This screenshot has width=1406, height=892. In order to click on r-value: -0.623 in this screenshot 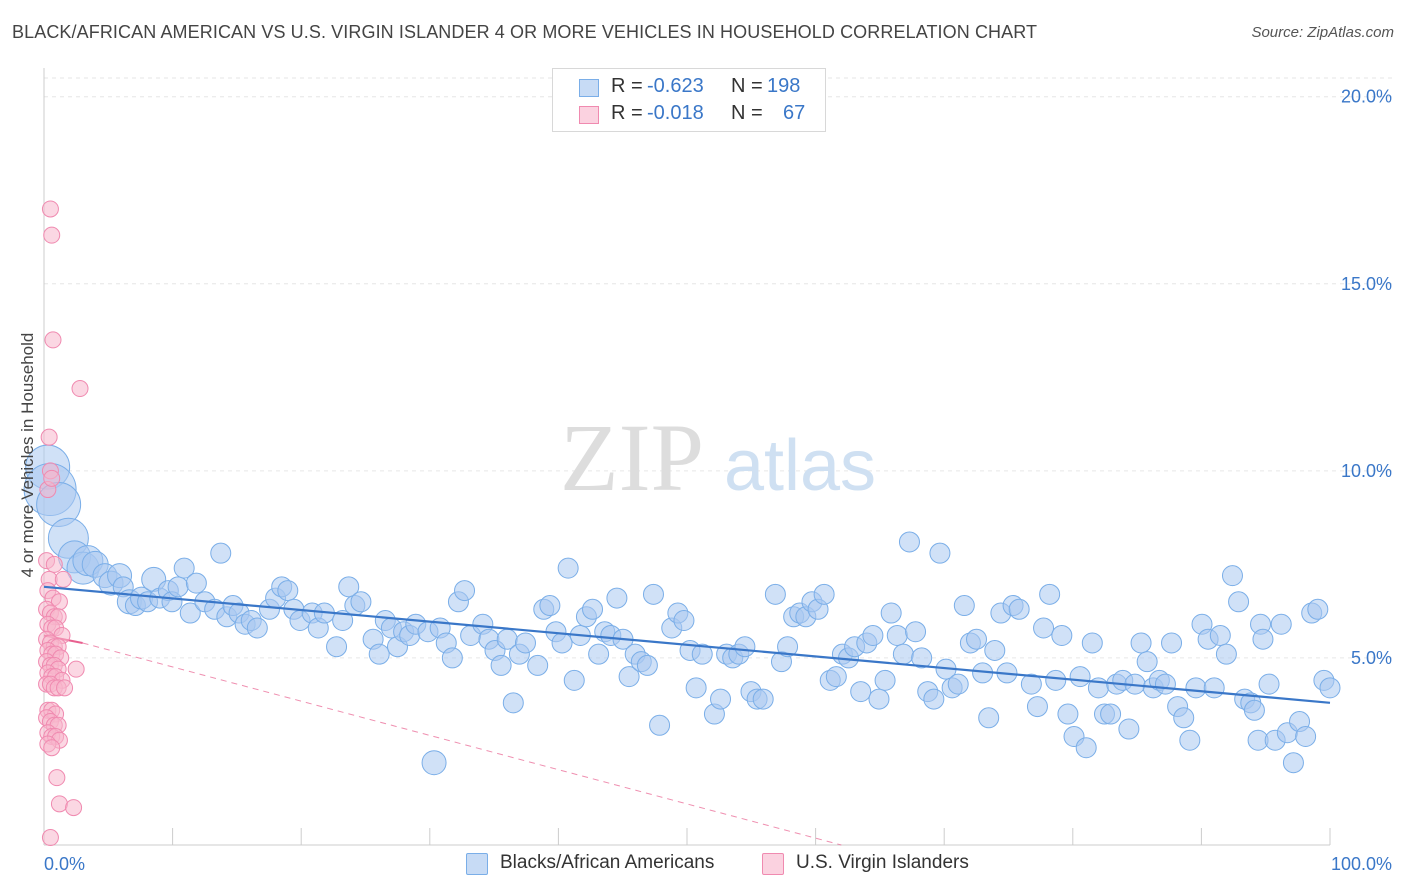, I will do `click(675, 86)`.